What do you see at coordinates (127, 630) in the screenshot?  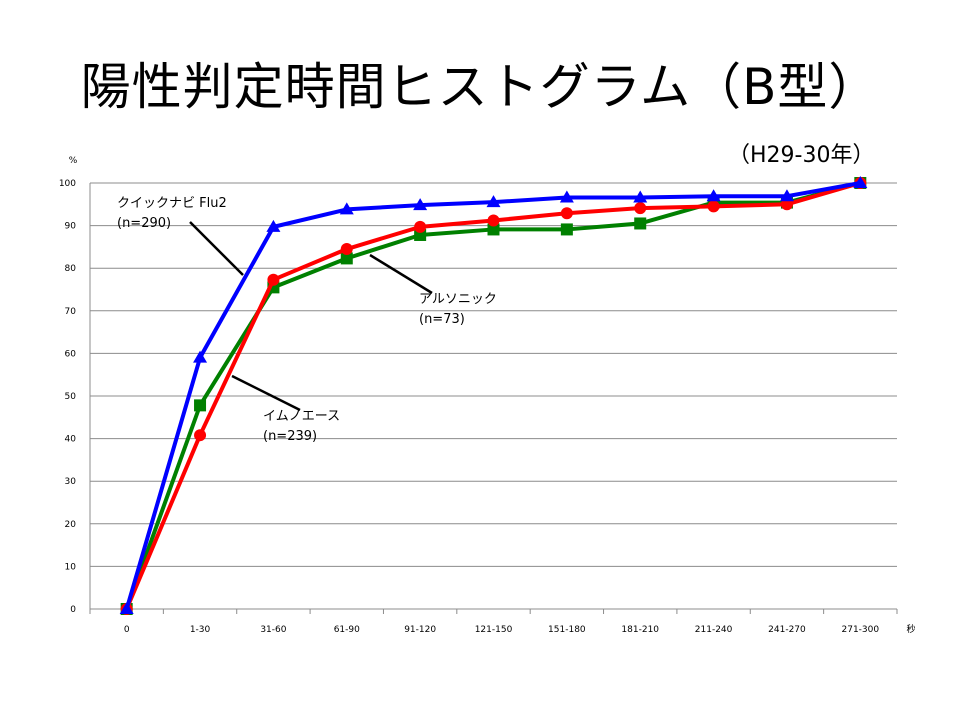 I see `x-tick-label: 0` at bounding box center [127, 630].